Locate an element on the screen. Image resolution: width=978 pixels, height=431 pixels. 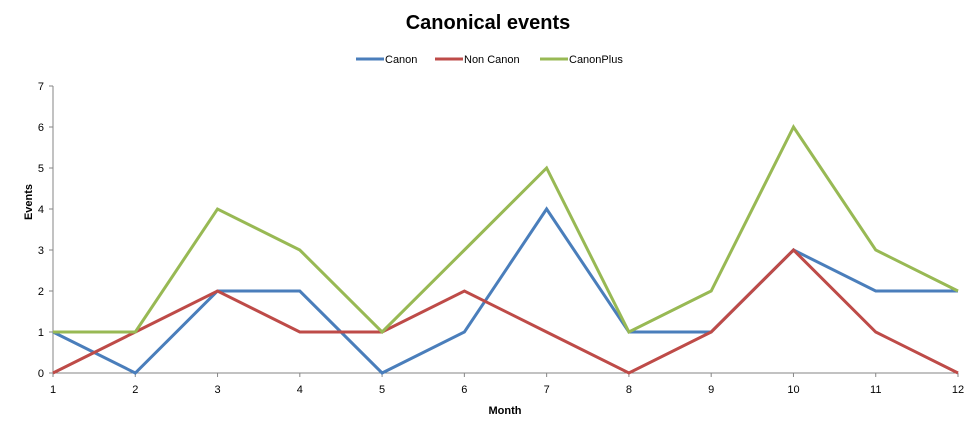
x-tick-label: 7 is located at coordinates (547, 390).